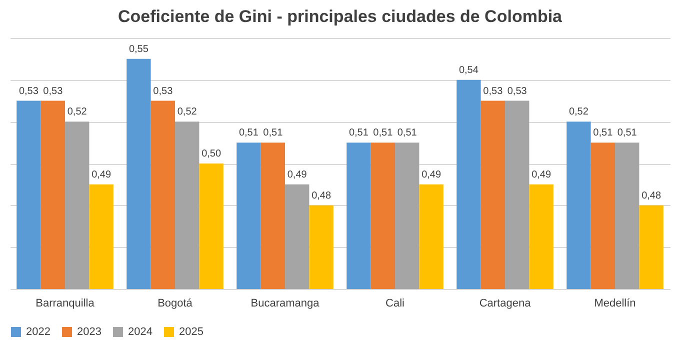 This screenshot has height=343, width=680. What do you see at coordinates (285, 304) in the screenshot?
I see `x-tick-label: Bucaramanga` at bounding box center [285, 304].